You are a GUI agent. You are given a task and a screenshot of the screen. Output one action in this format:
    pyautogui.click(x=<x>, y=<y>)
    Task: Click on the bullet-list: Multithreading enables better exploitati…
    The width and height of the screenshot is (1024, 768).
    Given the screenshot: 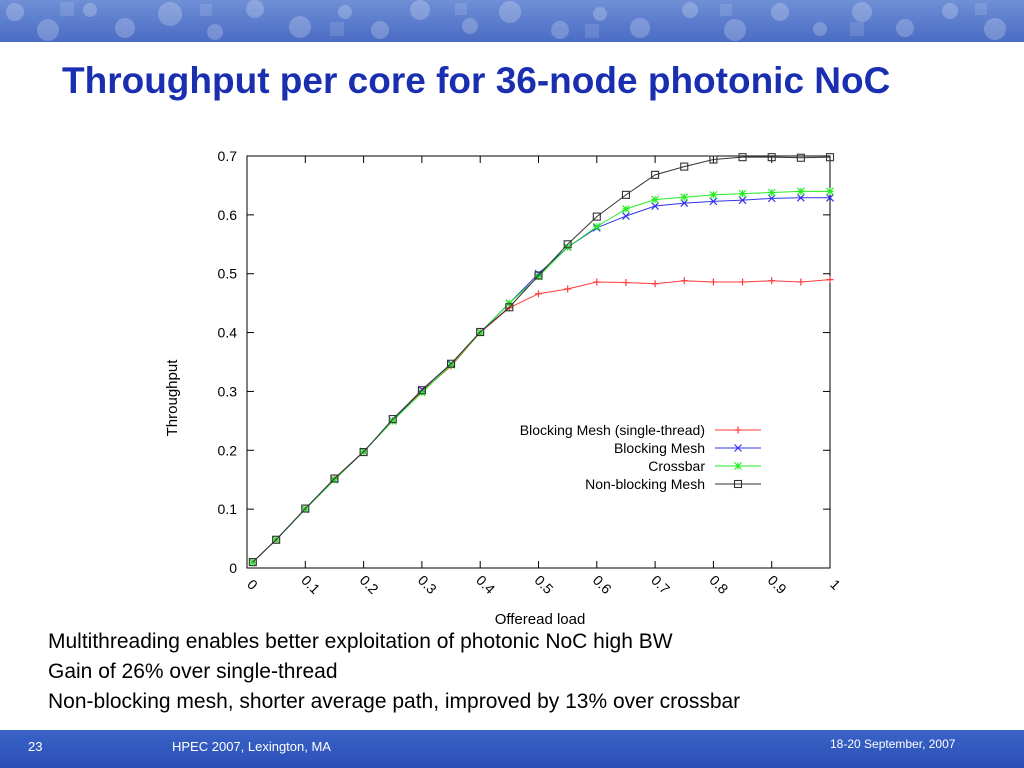 What is the action you would take?
    pyautogui.click(x=523, y=672)
    